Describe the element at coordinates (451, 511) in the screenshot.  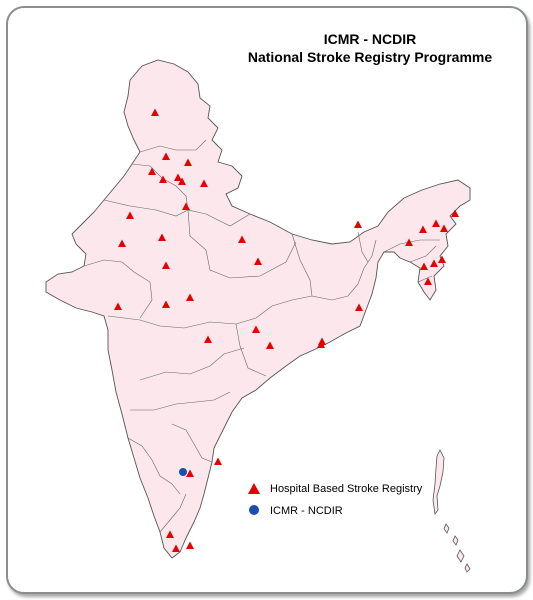
I see `andaman-islands` at that location.